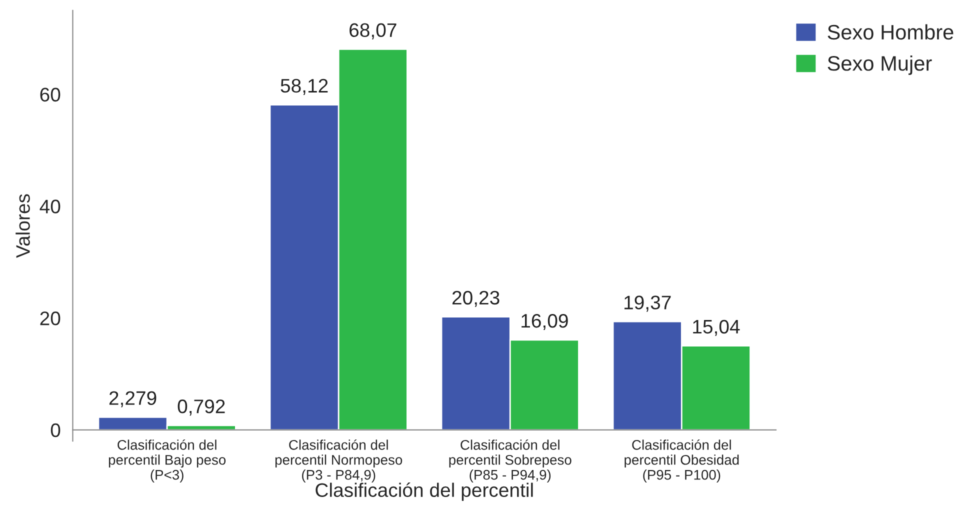 Image resolution: width=970 pixels, height=522 pixels. I want to click on x-tick-label: Clasificación del percentil Obesidad (P95 - P100), so click(681, 460).